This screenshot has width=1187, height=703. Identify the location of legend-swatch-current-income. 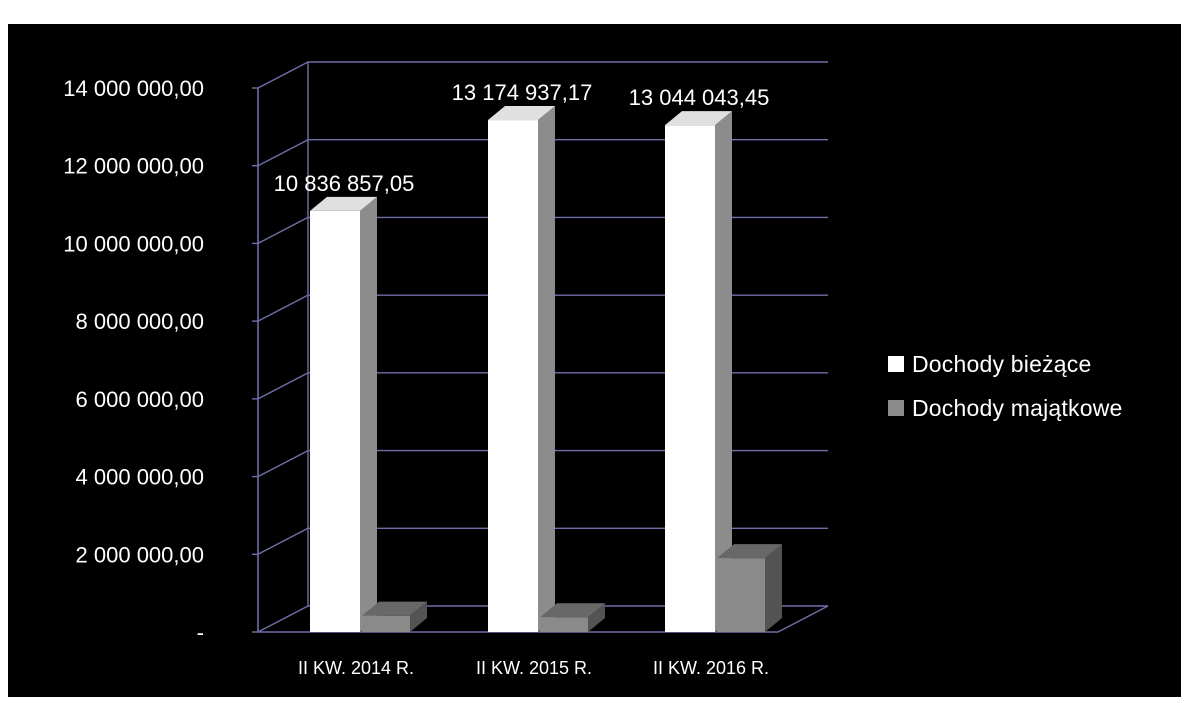
(896, 364).